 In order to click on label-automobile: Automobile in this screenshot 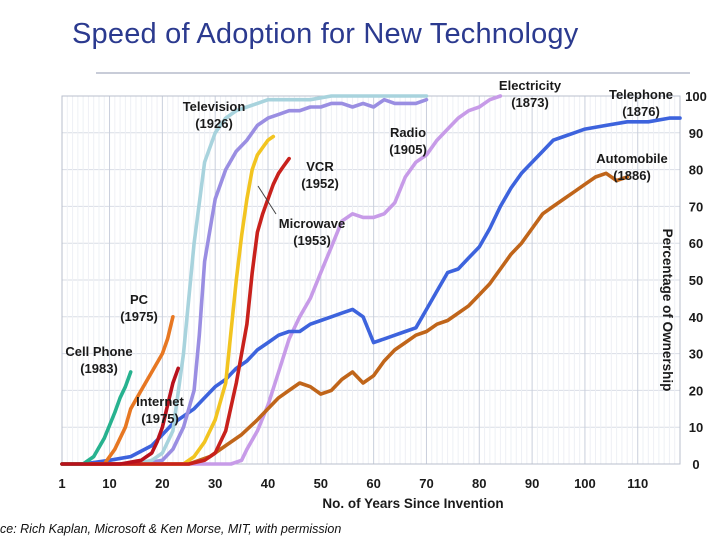, I will do `click(632, 158)`.